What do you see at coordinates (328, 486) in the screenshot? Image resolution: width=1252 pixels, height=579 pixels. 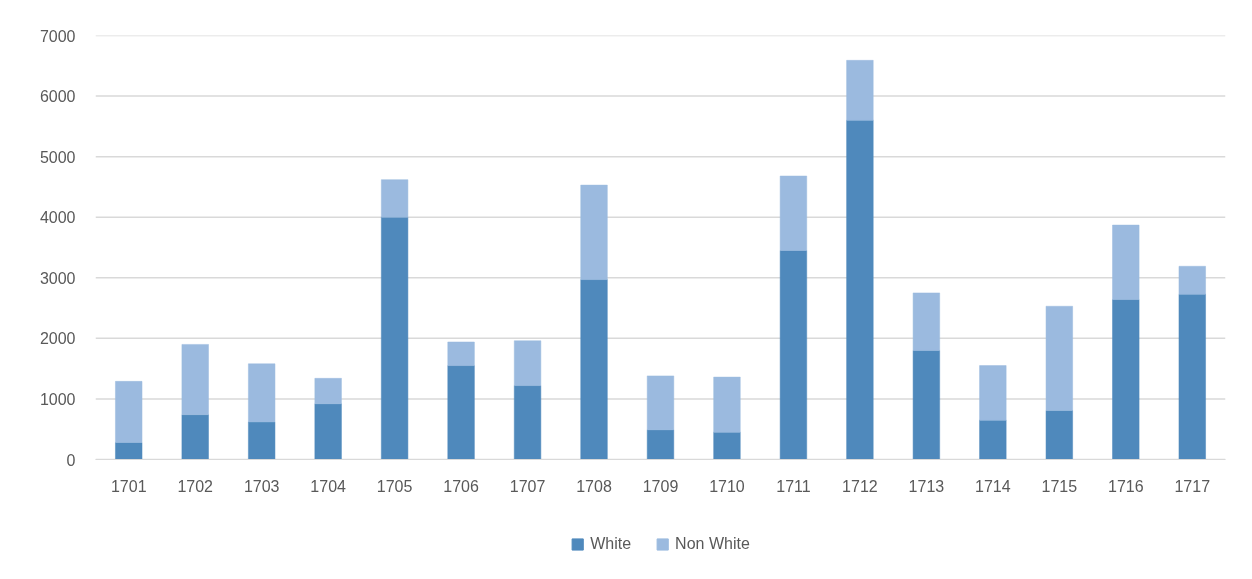 I see `x-tick-label: 1704` at bounding box center [328, 486].